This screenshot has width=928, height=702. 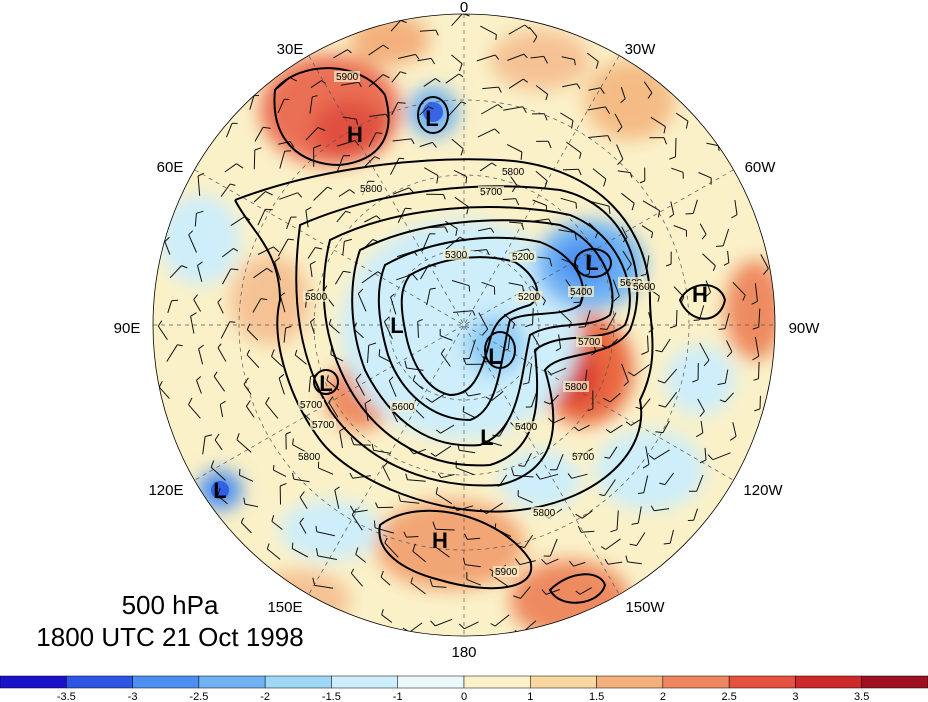 I want to click on longitude-label: 90W, so click(x=805, y=328).